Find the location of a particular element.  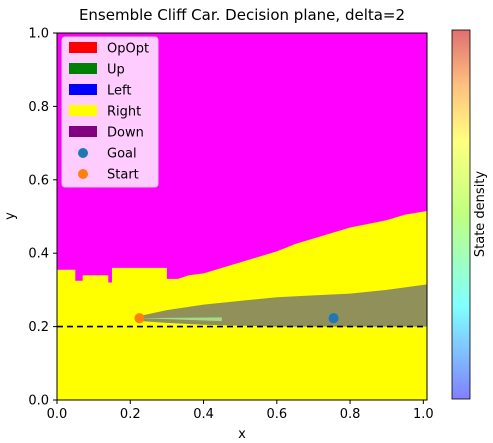

x-tick-label: 0.6 is located at coordinates (276, 414).